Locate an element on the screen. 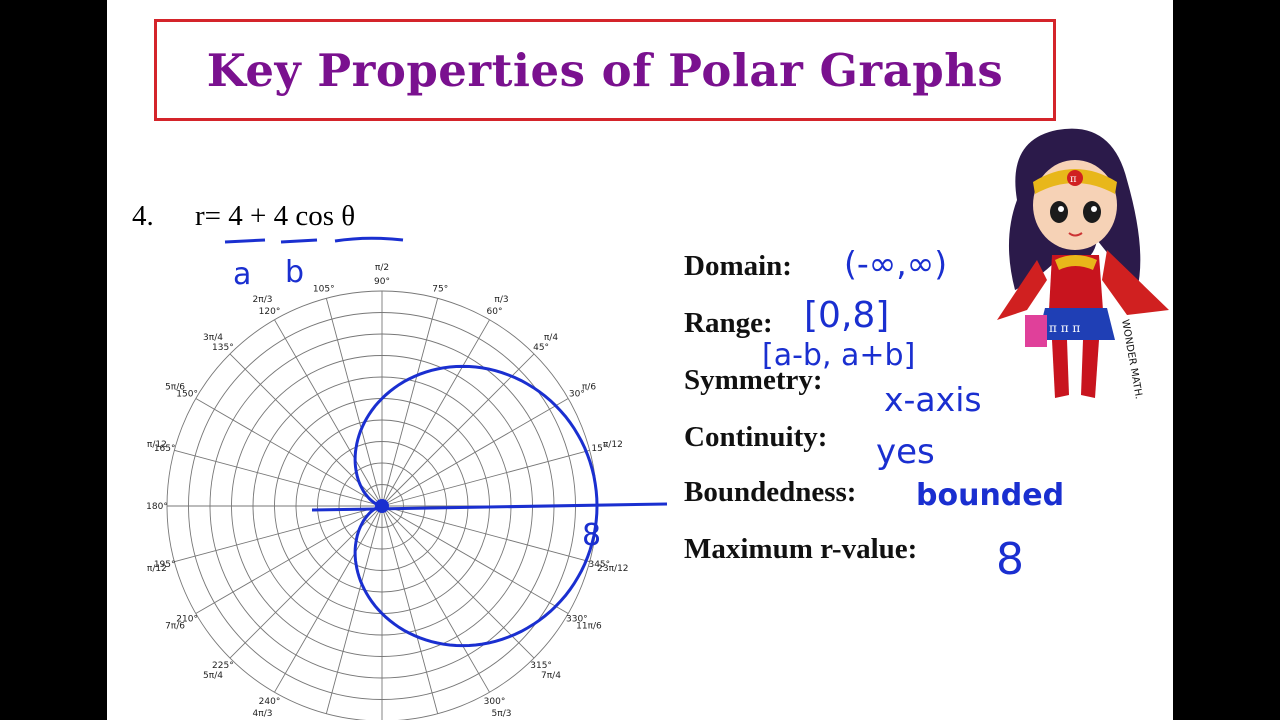 The image size is (1280, 720). tick-radian: π/12 is located at coordinates (613, 445).